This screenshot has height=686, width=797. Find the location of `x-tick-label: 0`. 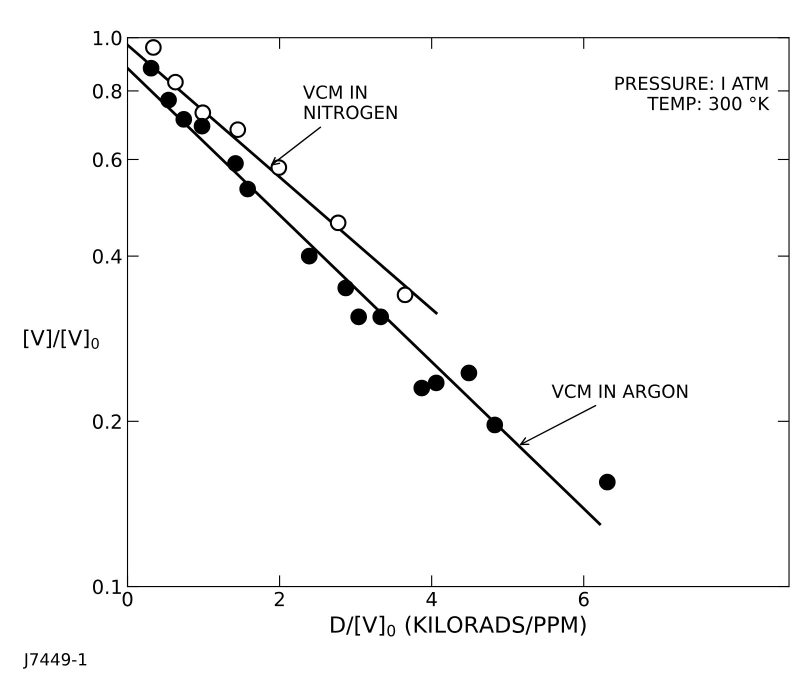

x-tick-label: 0 is located at coordinates (127, 599).